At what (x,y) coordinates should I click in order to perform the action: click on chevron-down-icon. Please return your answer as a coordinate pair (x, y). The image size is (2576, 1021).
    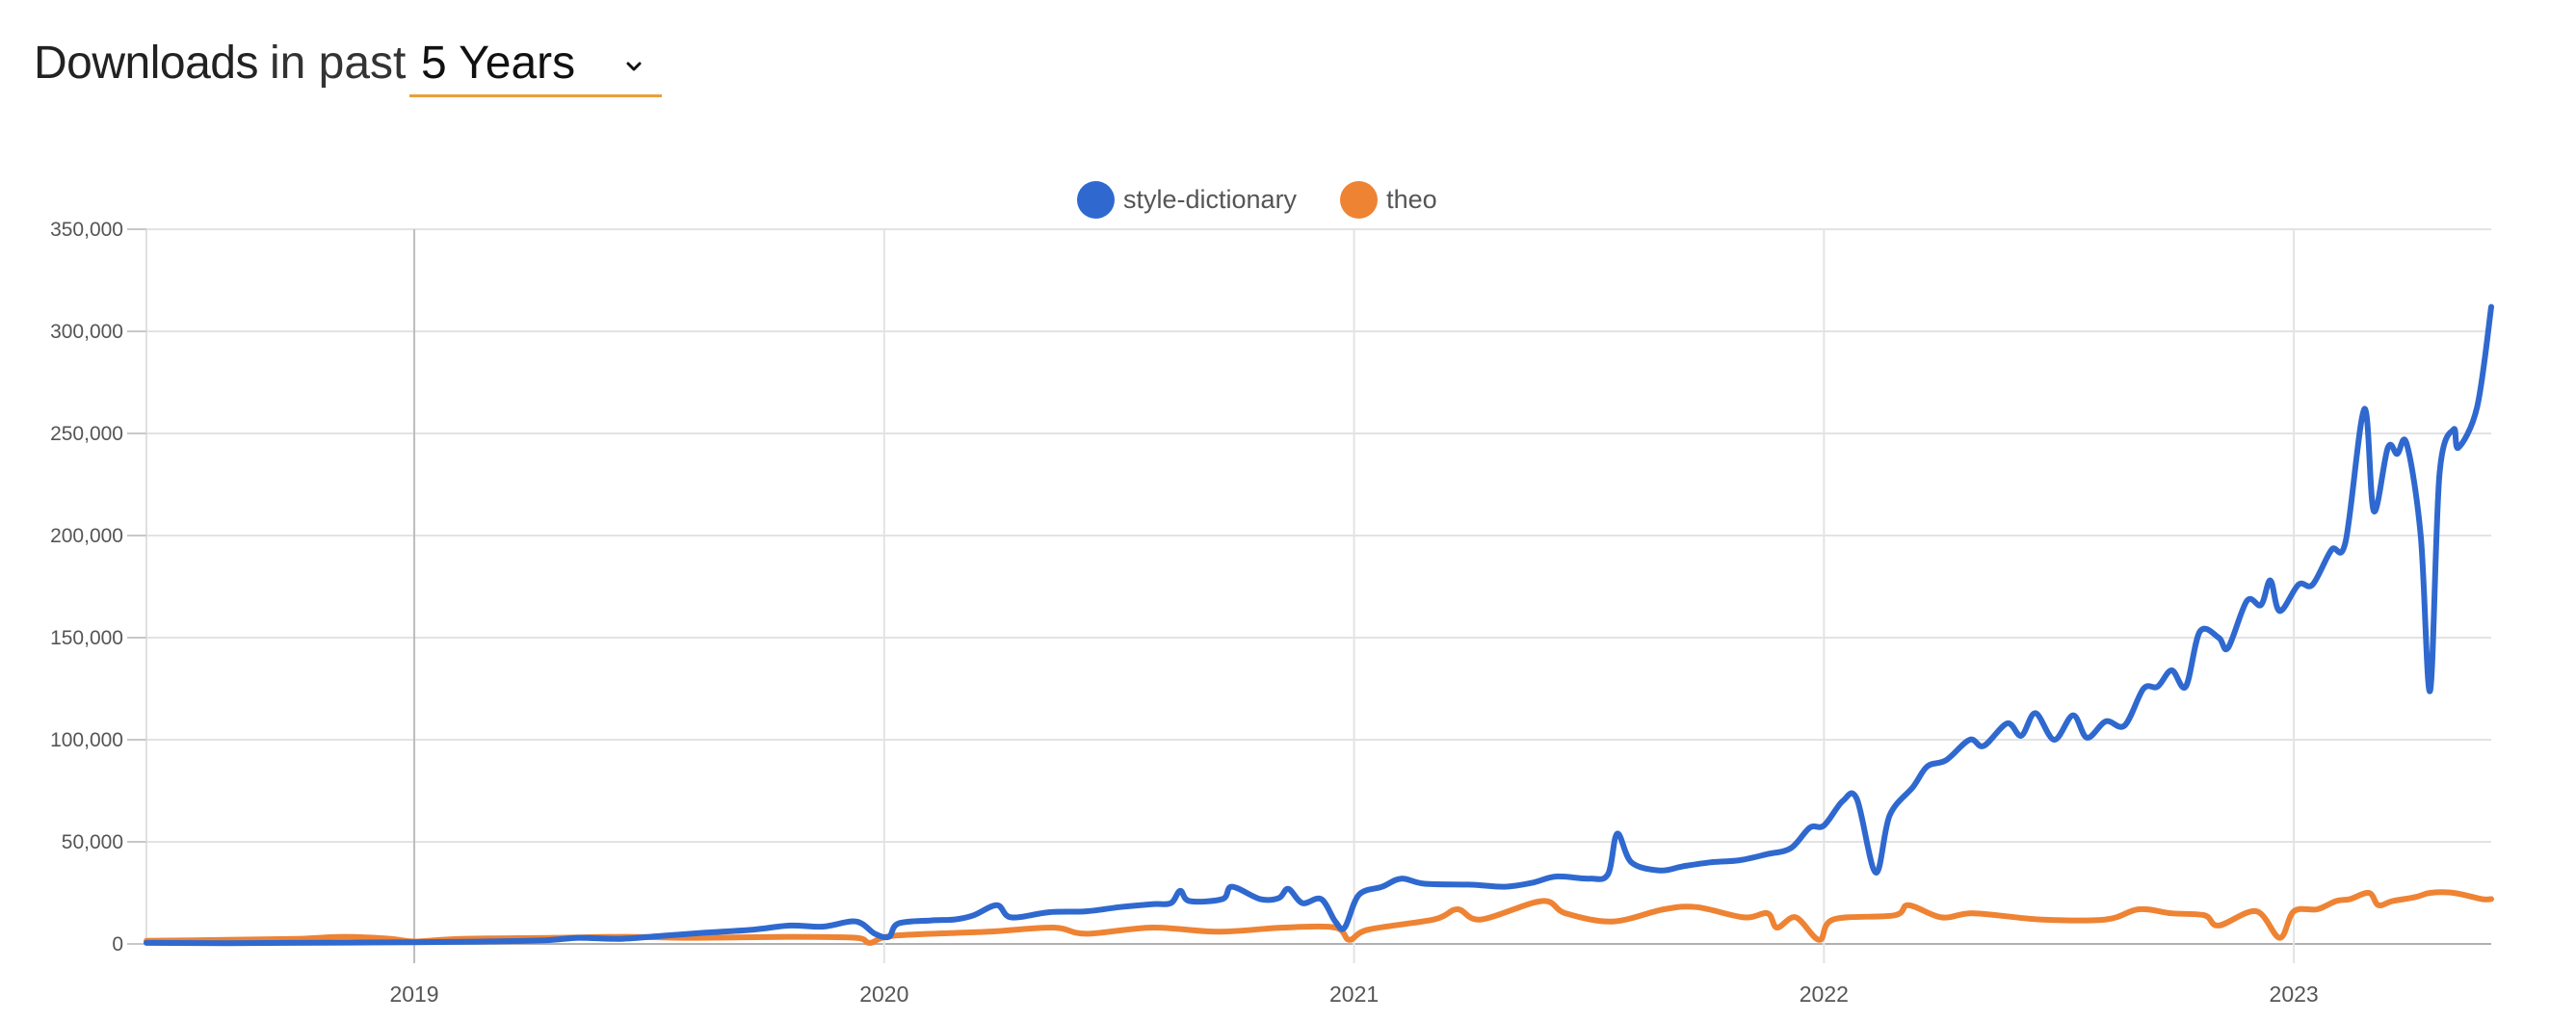
    Looking at the image, I should click on (634, 66).